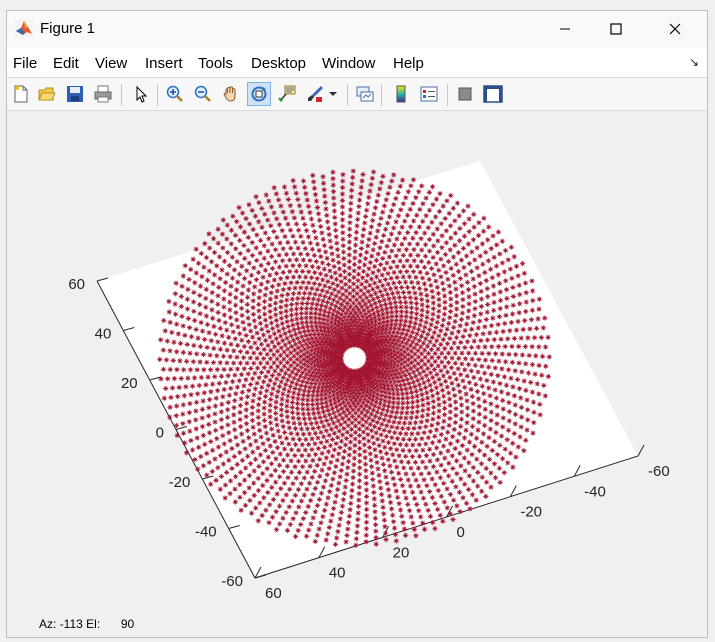 The height and width of the screenshot is (642, 715). What do you see at coordinates (24, 28) in the screenshot?
I see `matlab-logo-icon` at bounding box center [24, 28].